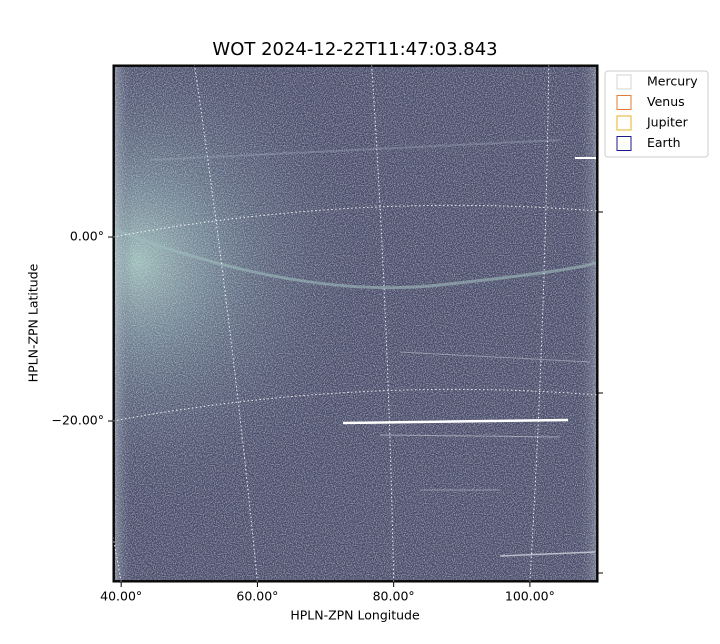  What do you see at coordinates (87, 236) in the screenshot?
I see `y-tick-label: 0.00°` at bounding box center [87, 236].